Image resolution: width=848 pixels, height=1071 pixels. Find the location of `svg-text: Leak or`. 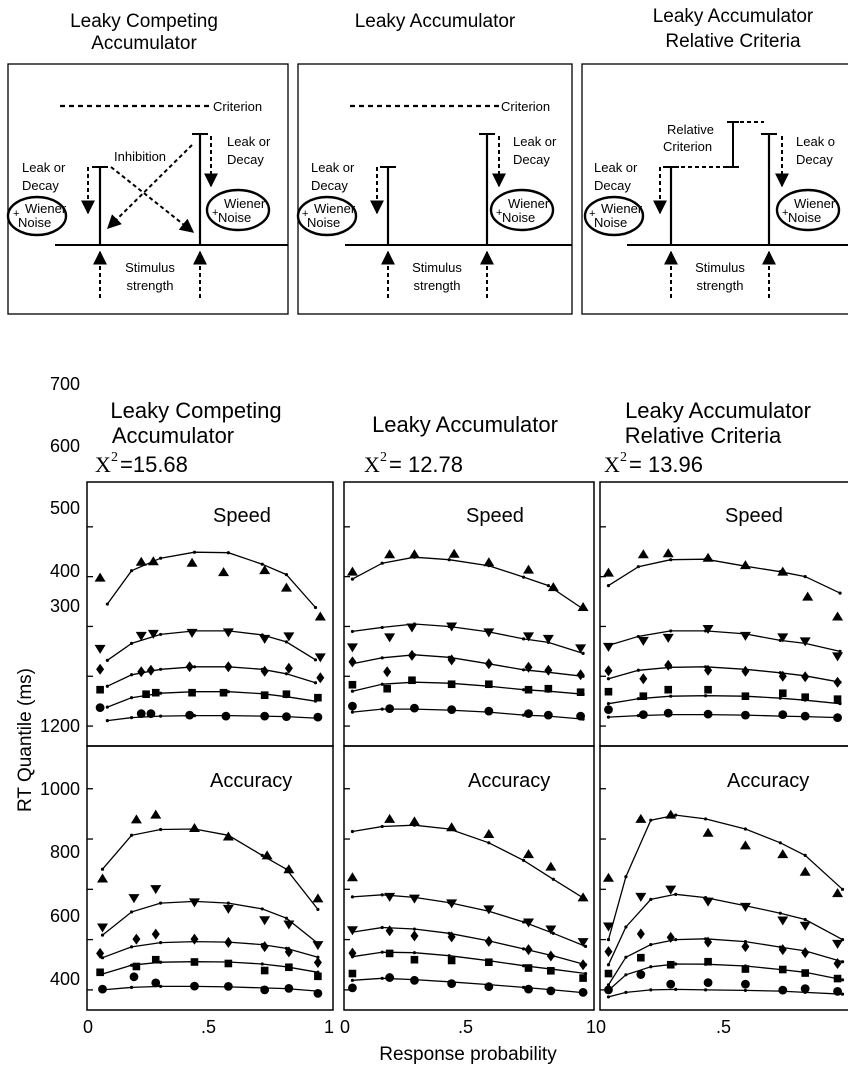

svg-text: Leak or is located at coordinates (249, 141).